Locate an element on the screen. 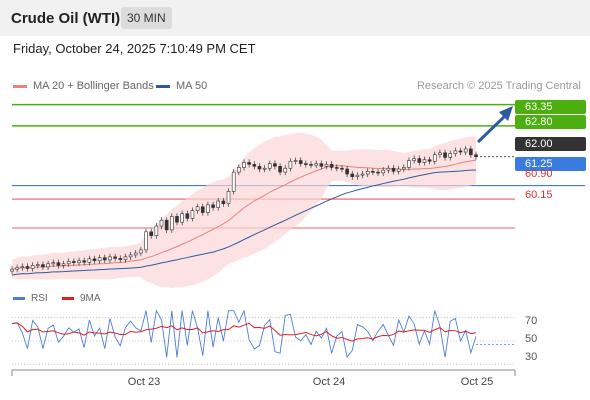 Image resolution: width=590 pixels, height=400 pixels. trend-arrow is located at coordinates (492, 128).